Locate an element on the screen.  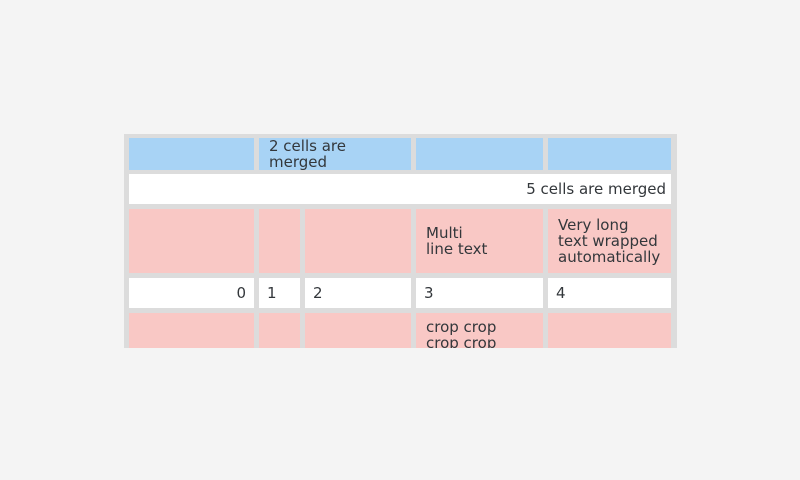
merged-5-label: 5 cells are merged is located at coordinates (596, 189).